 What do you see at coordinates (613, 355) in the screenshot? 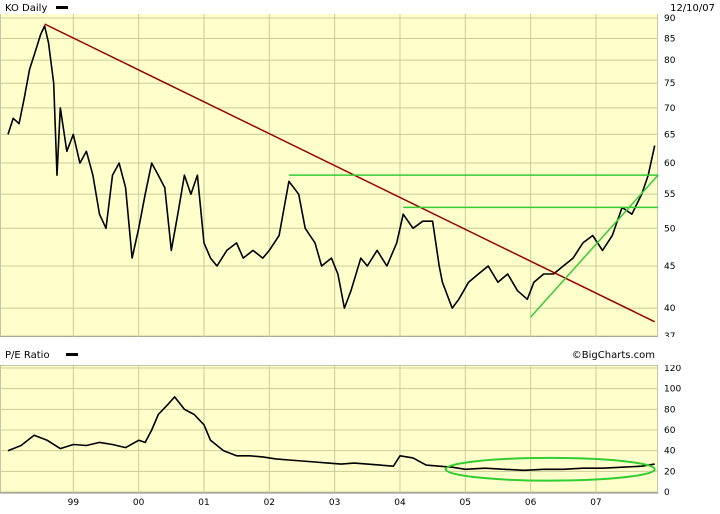
I see `watermark: ©BigCharts.com` at bounding box center [613, 355].